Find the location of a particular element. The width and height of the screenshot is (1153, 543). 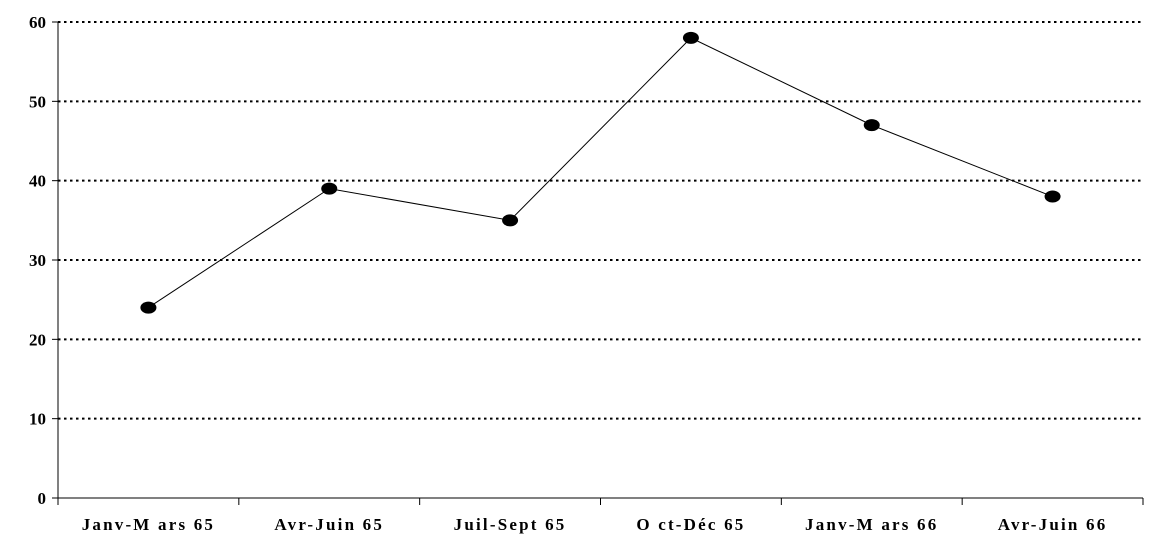

x-tick-label-4: Janv-M ars 66 is located at coordinates (871, 524).